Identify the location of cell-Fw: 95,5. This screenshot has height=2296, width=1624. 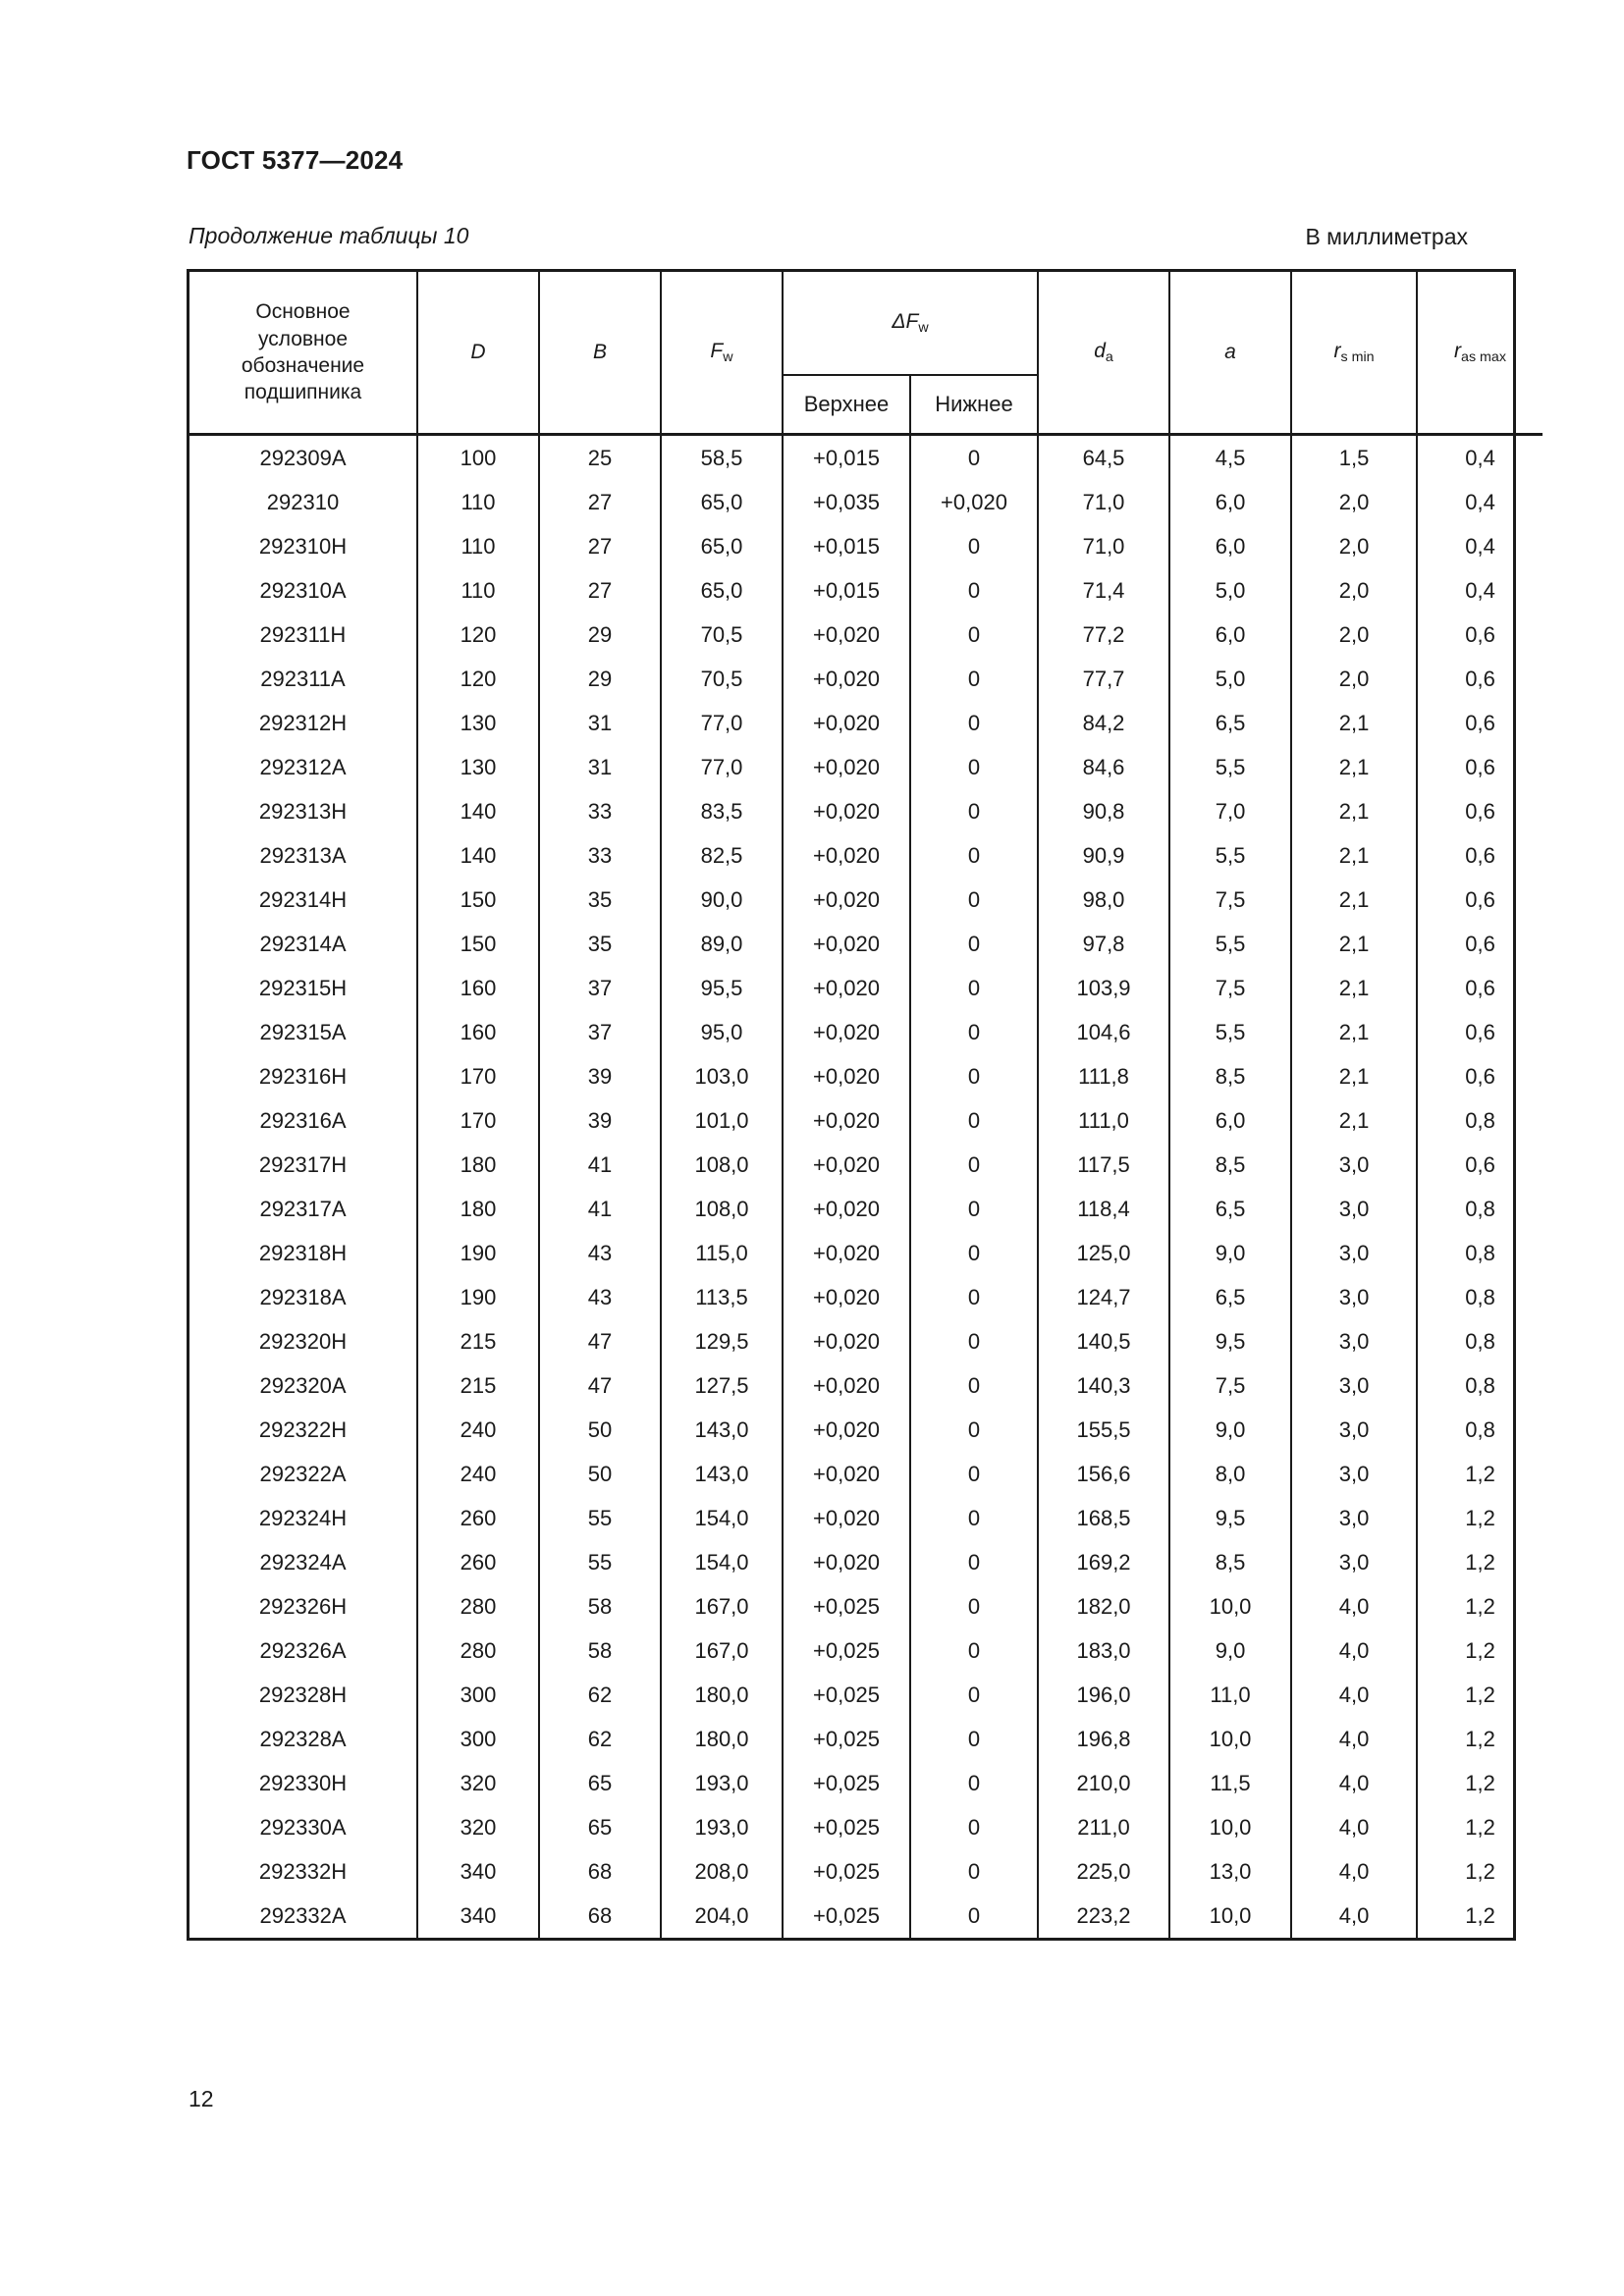
(722, 988).